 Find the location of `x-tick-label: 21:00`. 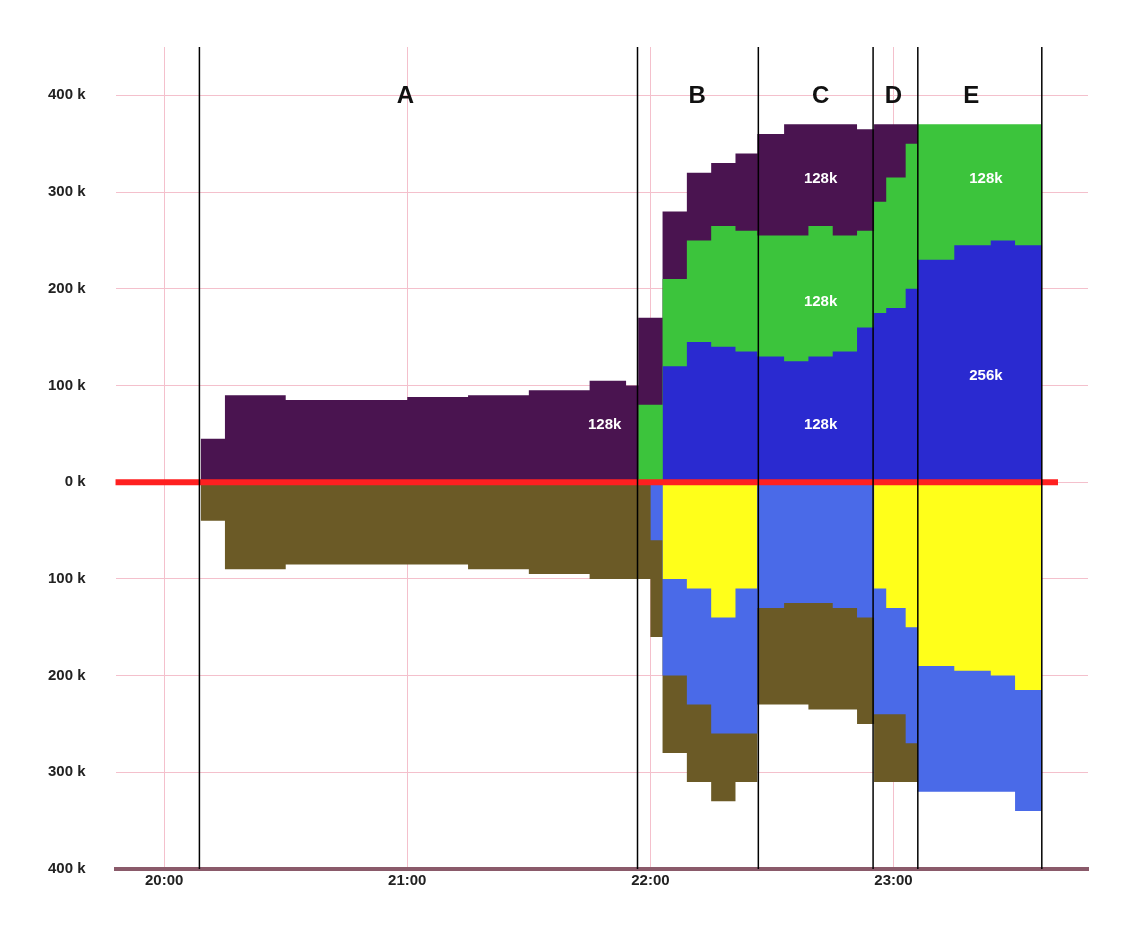

x-tick-label: 21:00 is located at coordinates (407, 880).